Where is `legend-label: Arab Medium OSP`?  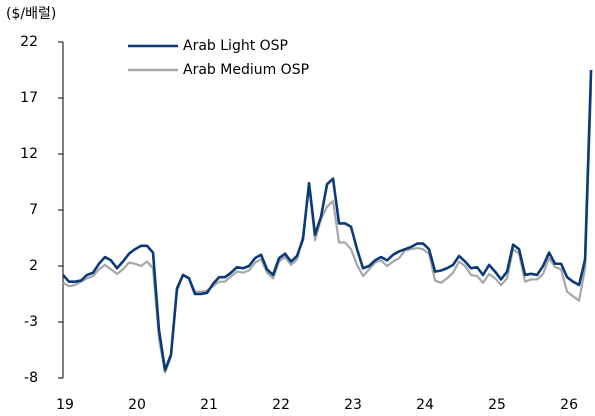 legend-label: Arab Medium OSP is located at coordinates (246, 70).